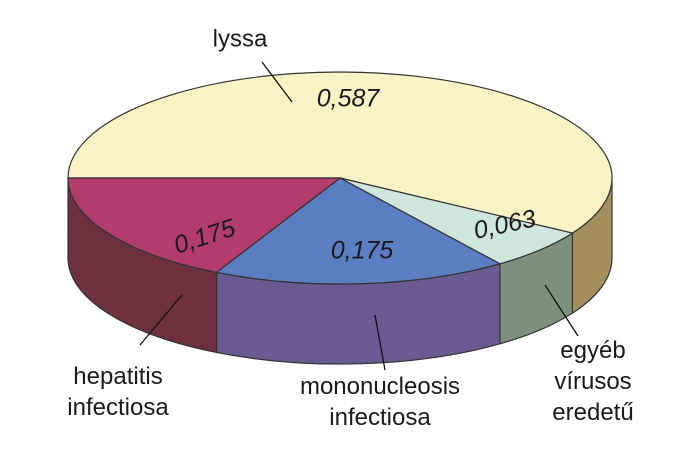 The height and width of the screenshot is (453, 685). Describe the element at coordinates (118, 392) in the screenshot. I see `category-label: hepatitis infectiosa` at that location.